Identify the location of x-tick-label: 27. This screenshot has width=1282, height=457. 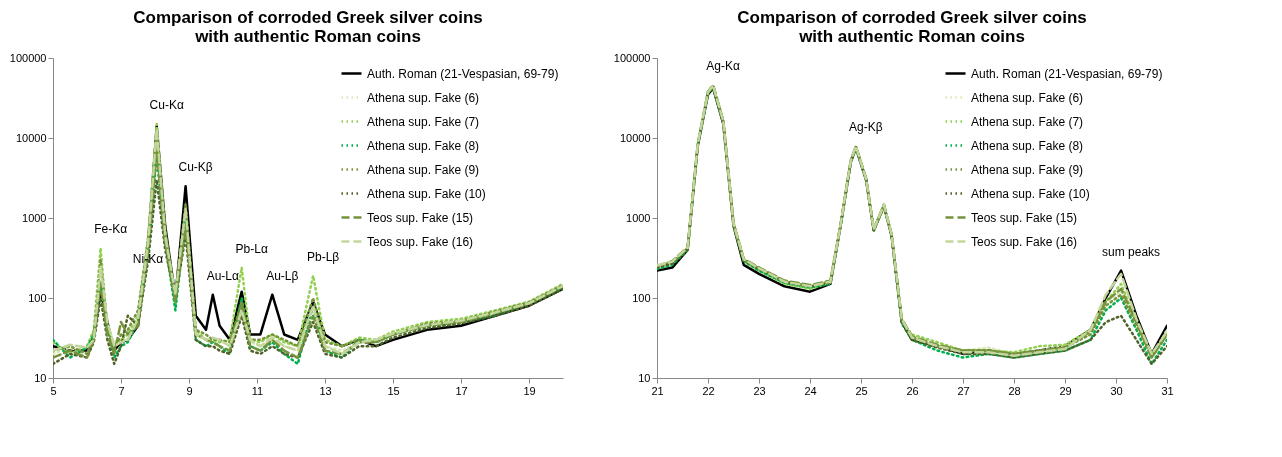
(963, 390).